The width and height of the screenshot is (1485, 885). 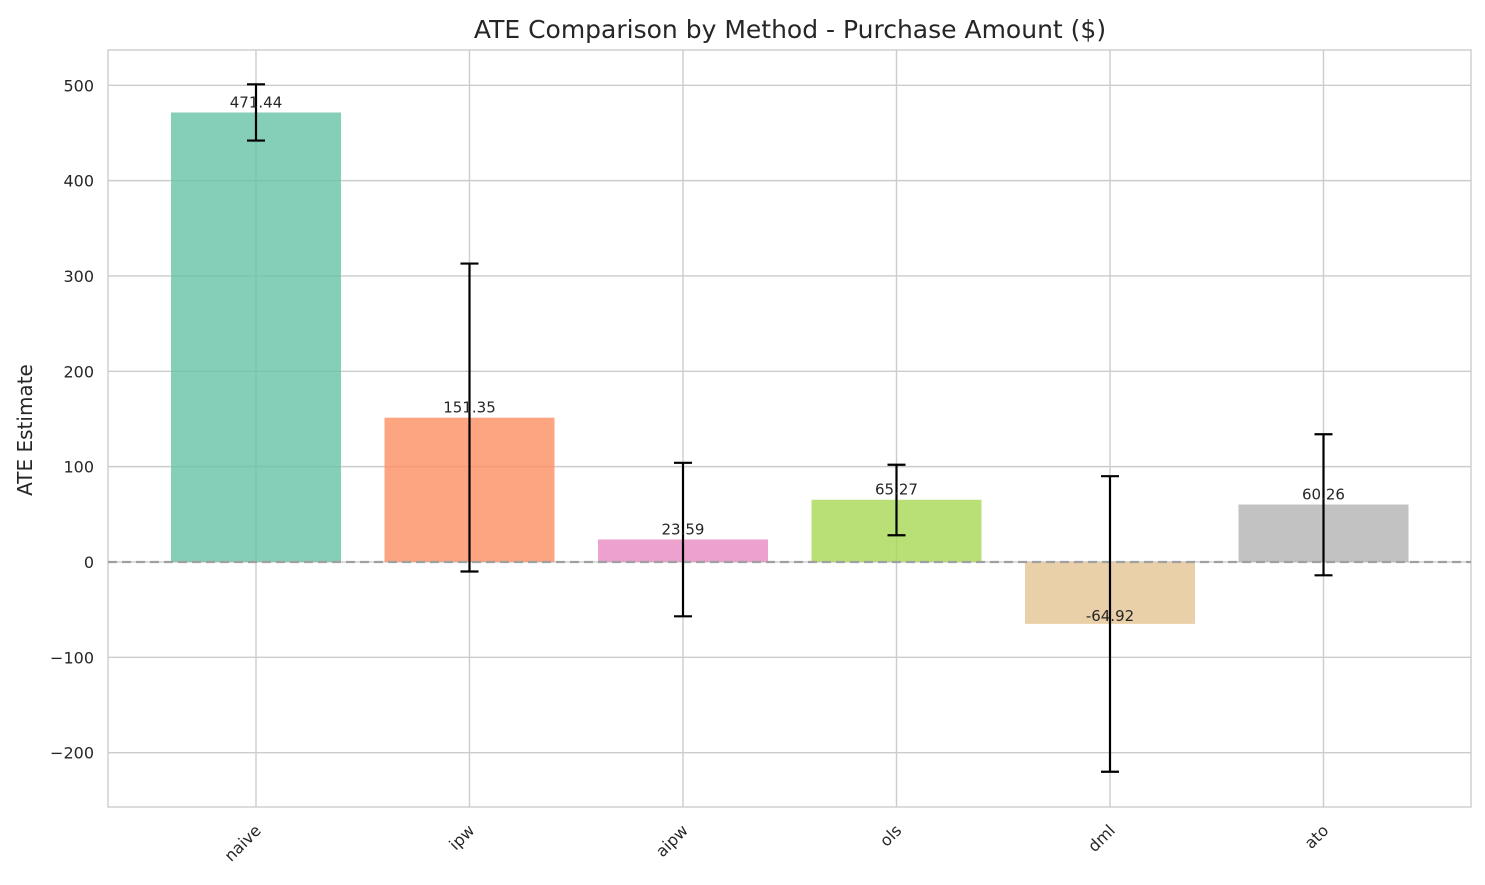 What do you see at coordinates (1101, 838) in the screenshot?
I see `x-tick-label: dml` at bounding box center [1101, 838].